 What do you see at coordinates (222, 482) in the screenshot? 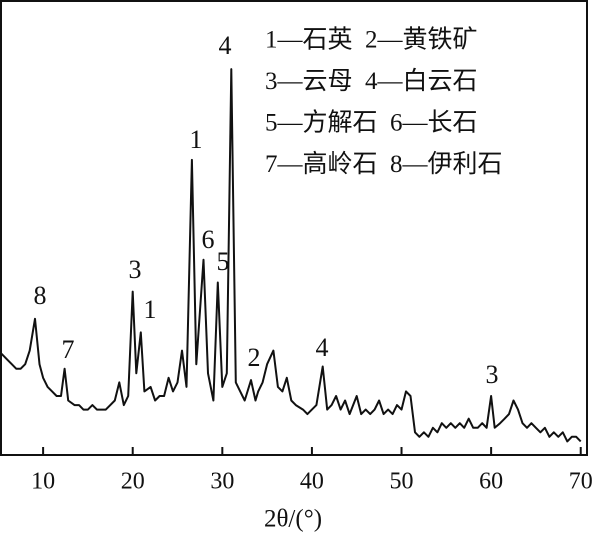
I see `x-tick-label: 30` at bounding box center [222, 482].